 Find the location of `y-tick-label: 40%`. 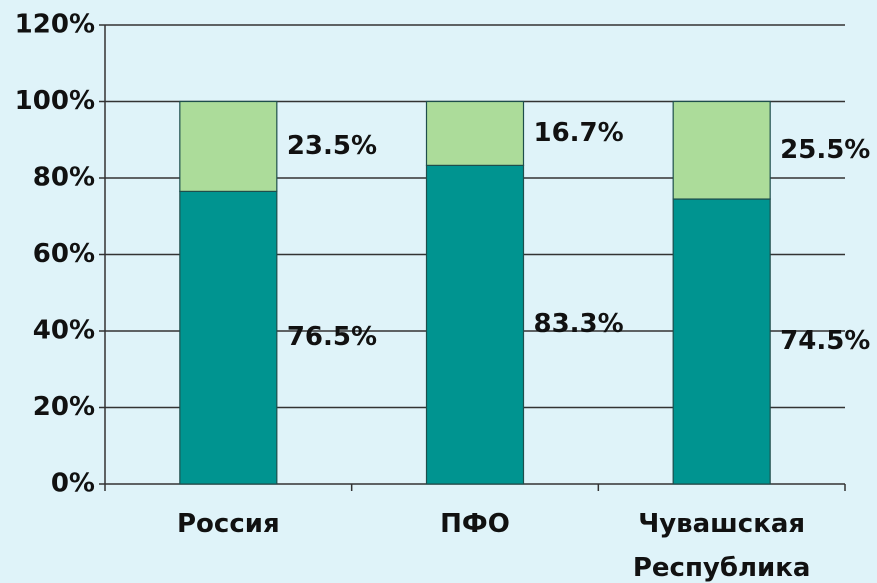

y-tick-label: 40% is located at coordinates (64, 331).